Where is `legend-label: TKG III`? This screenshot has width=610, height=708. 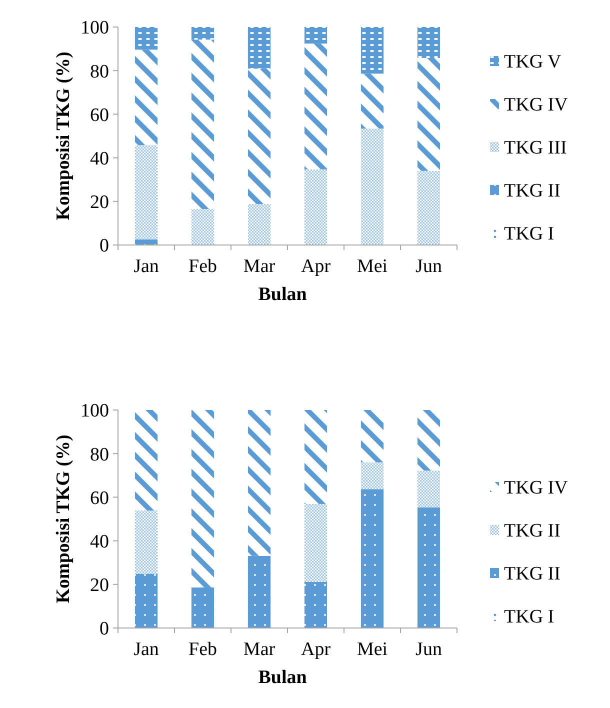 legend-label: TKG III is located at coordinates (535, 148).